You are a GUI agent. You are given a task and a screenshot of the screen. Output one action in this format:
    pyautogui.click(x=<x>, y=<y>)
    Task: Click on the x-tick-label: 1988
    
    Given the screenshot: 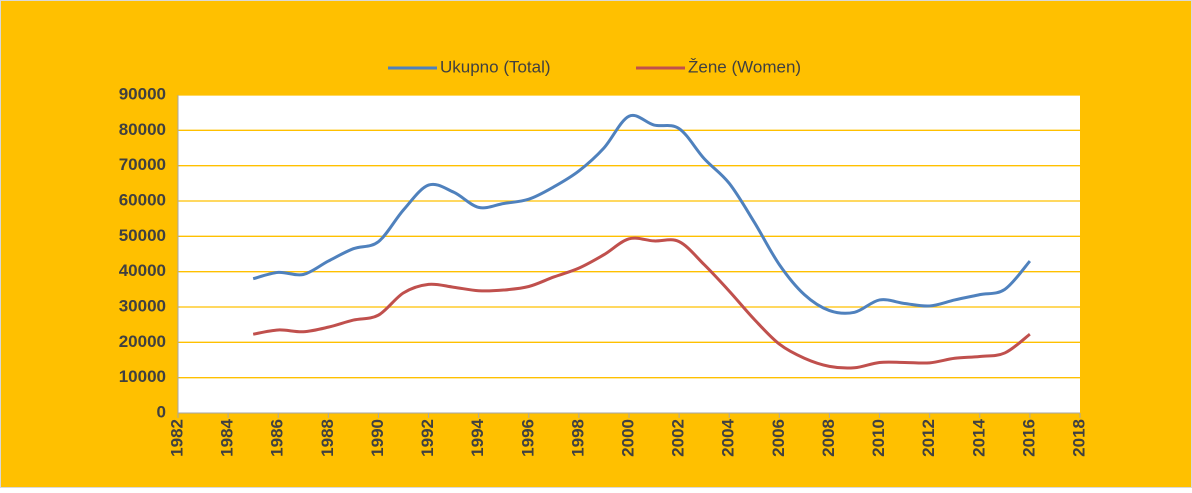 What is the action you would take?
    pyautogui.click(x=327, y=438)
    